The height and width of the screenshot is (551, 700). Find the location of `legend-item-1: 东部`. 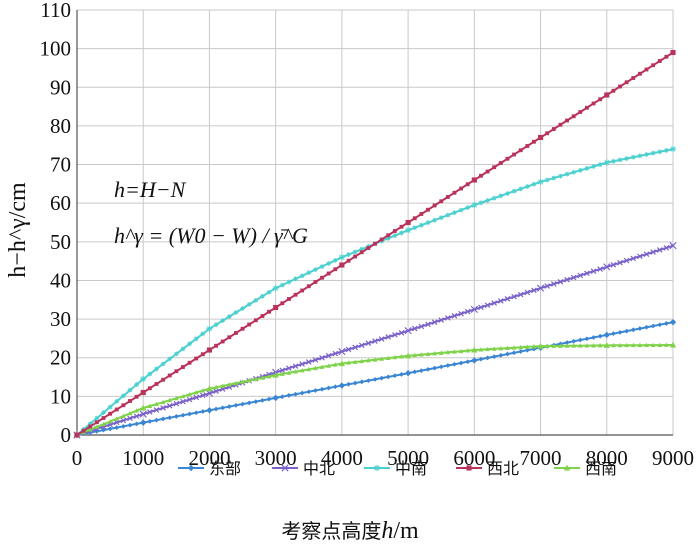

legend-item-1: 东部 is located at coordinates (209, 468).